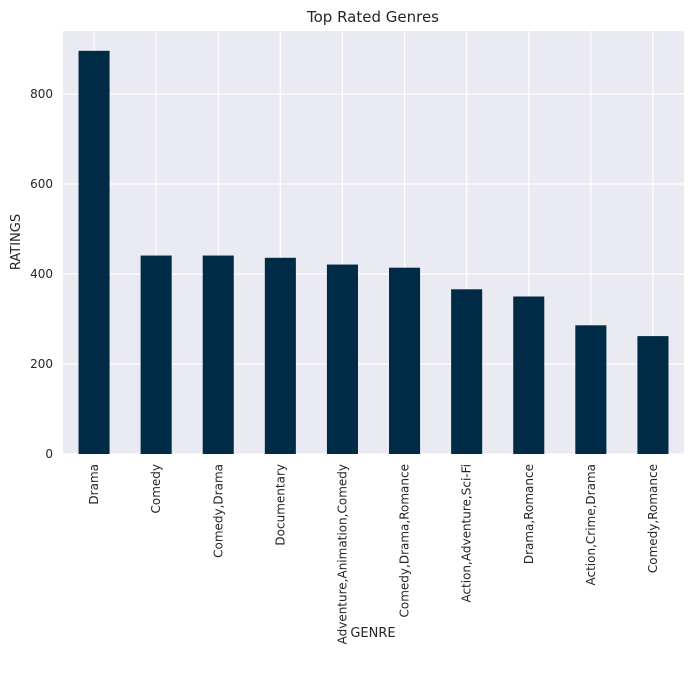 This screenshot has width=692, height=678. What do you see at coordinates (529, 375) in the screenshot?
I see `bar-drama-romance` at bounding box center [529, 375].